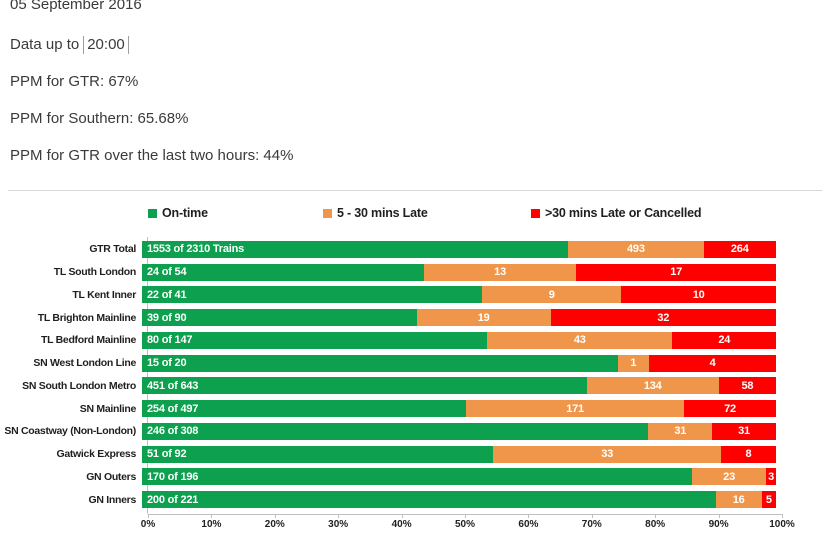  I want to click on segment-late: 13, so click(500, 272).